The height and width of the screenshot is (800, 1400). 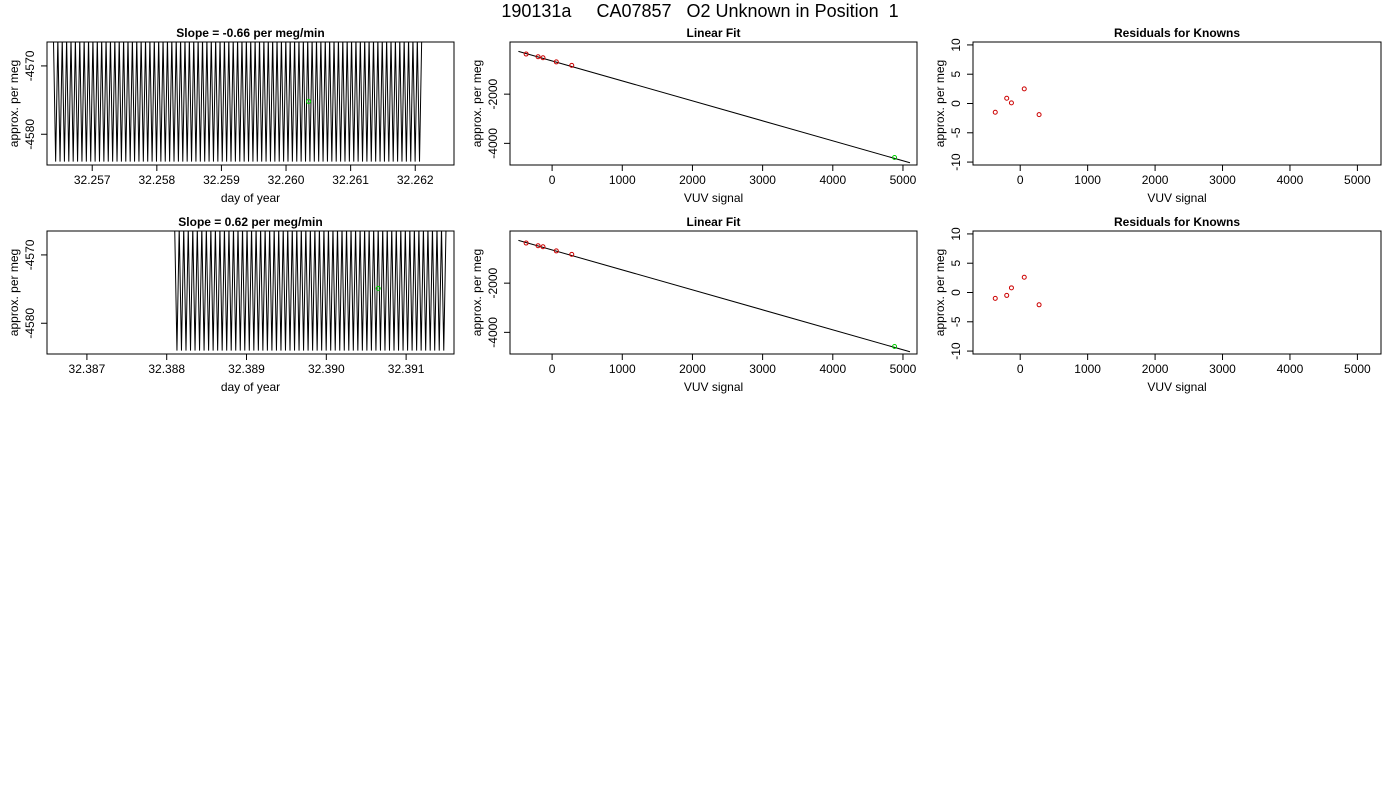 I want to click on x-tick-label: 32.261, so click(x=350, y=180).